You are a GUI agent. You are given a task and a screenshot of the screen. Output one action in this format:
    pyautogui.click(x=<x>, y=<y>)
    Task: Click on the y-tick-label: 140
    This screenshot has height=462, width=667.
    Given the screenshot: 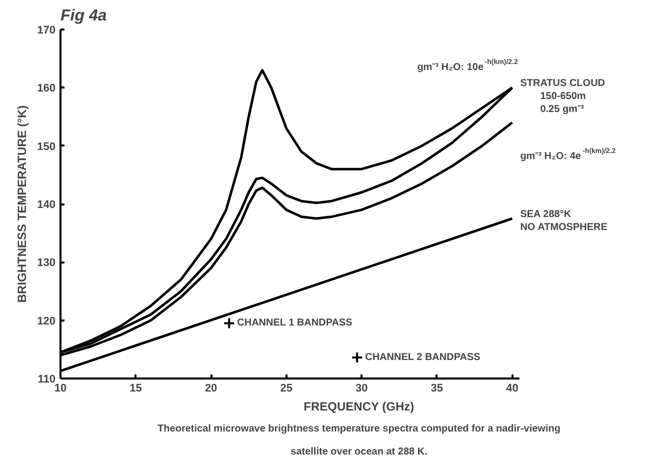 What is the action you would take?
    pyautogui.click(x=46, y=205)
    